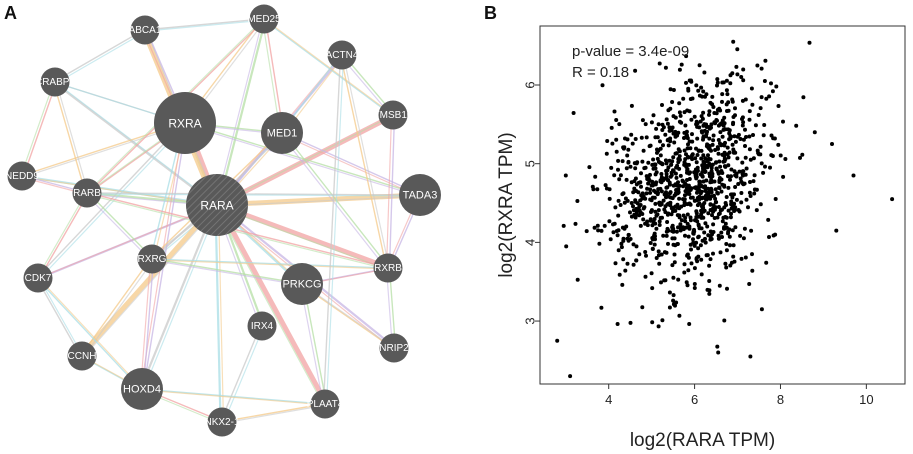 The image size is (913, 454). Describe the element at coordinates (118, 227) in the screenshot. I see `network-edge-secondary-rarb-rxrg` at that location.